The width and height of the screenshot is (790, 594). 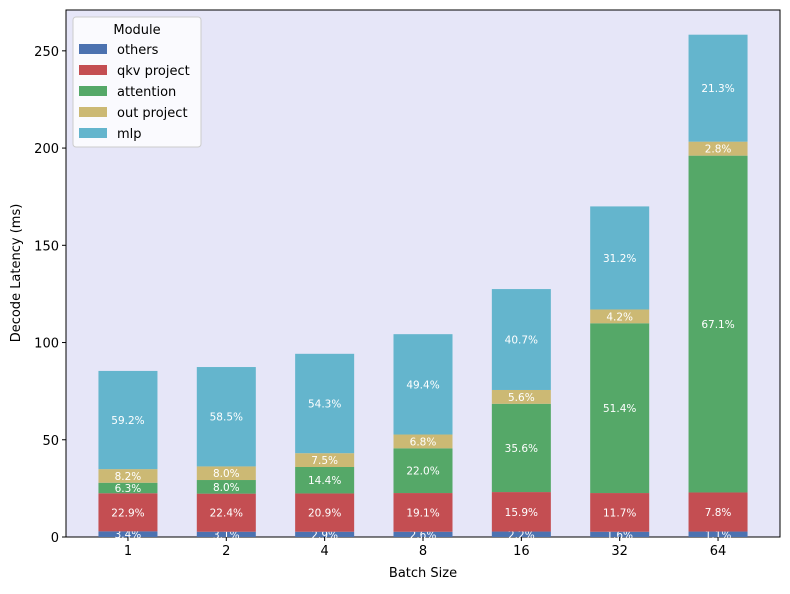 I want to click on data-label: 6.8%, so click(x=423, y=442).